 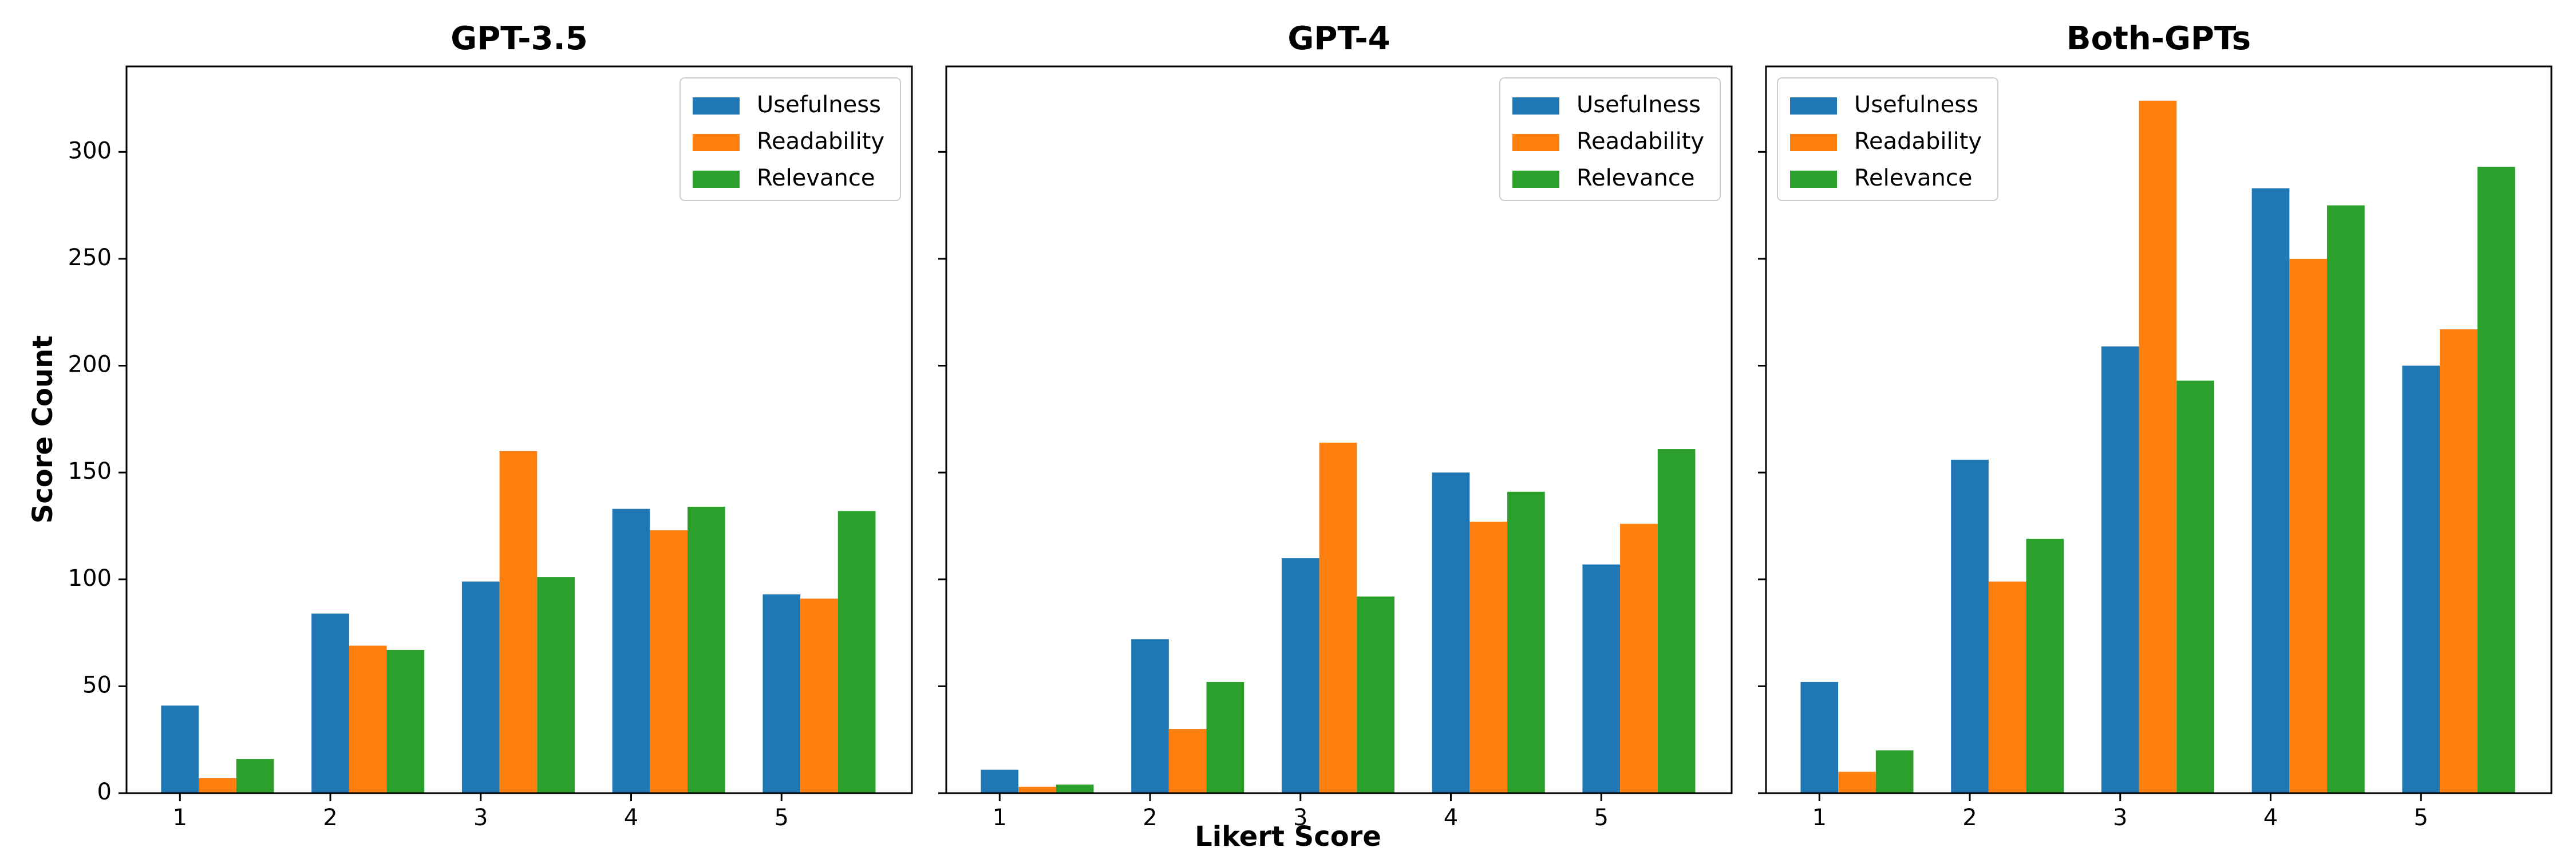 What do you see at coordinates (90, 578) in the screenshot?
I see `y-tick-label: 100` at bounding box center [90, 578].